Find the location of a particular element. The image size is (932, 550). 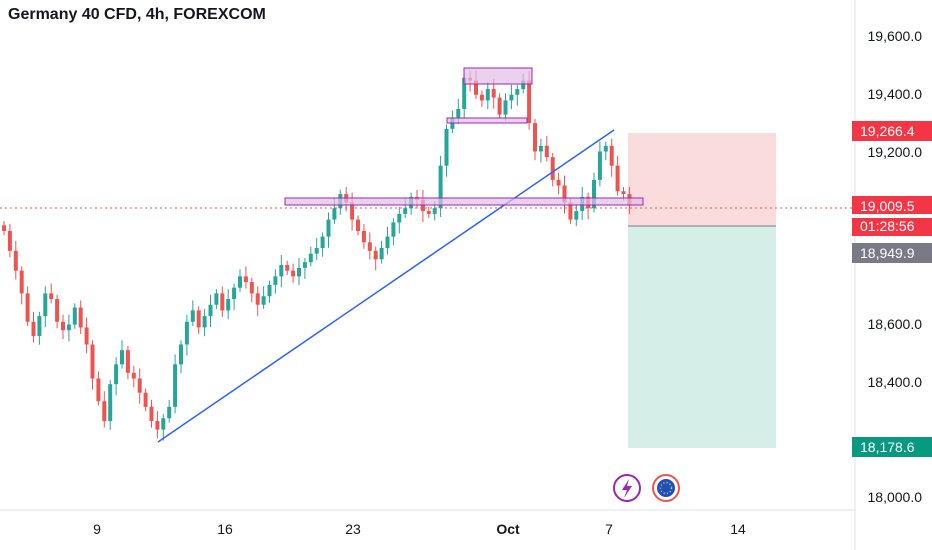

stop-loss-price-tag: 19,266.4 is located at coordinates (892, 131).